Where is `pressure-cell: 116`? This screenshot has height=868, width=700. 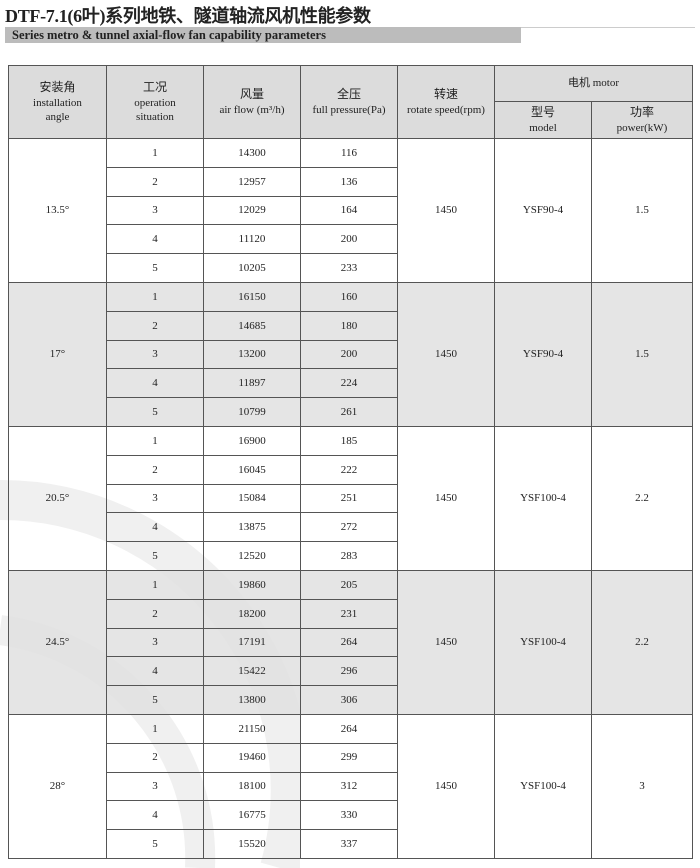
pressure-cell: 116 is located at coordinates (349, 153).